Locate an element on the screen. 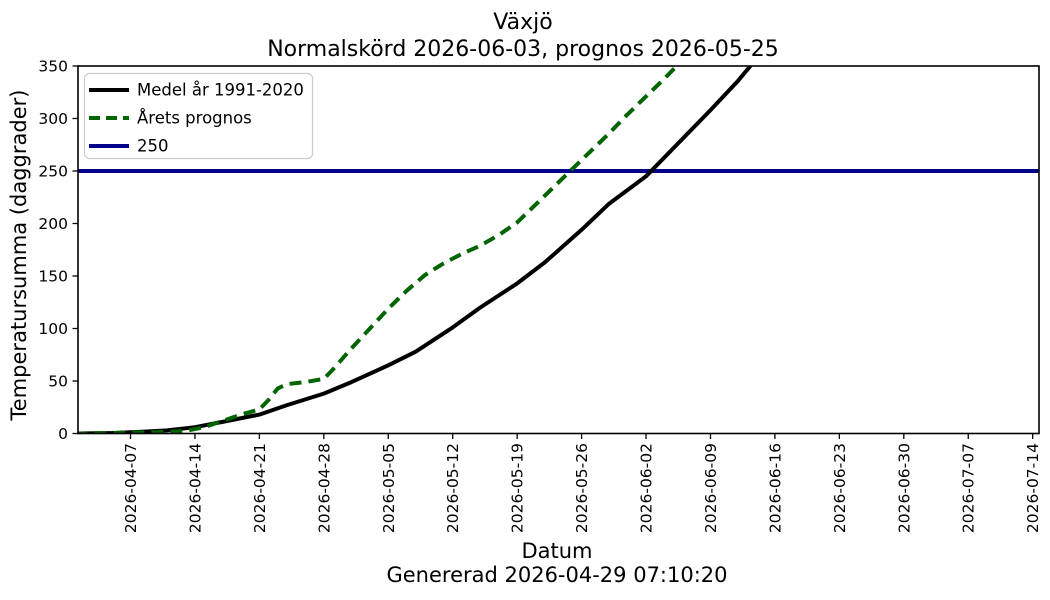  x-tick-label: 2026-04-07 is located at coordinates (131, 488).